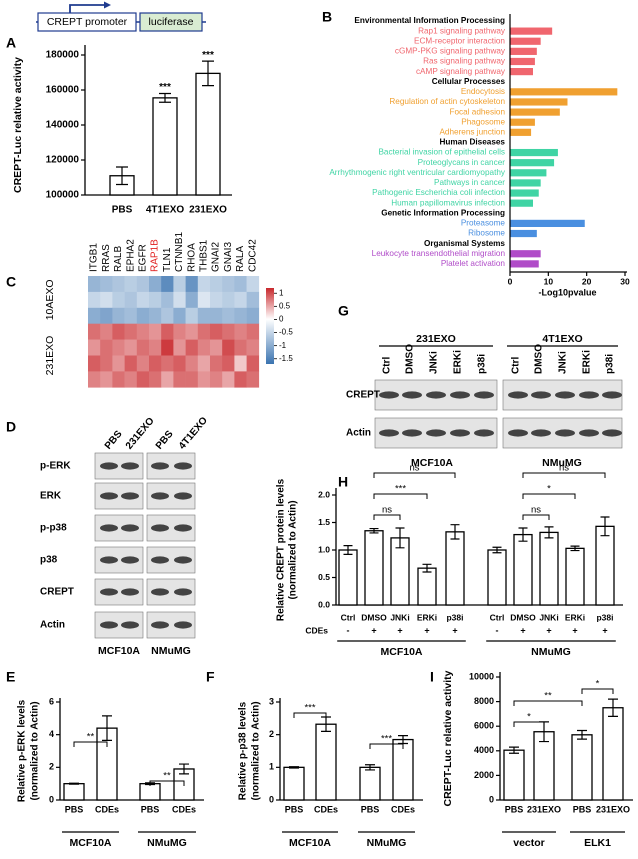 This screenshot has width=638, height=859. I want to click on treatment-label: CDEs, so click(316, 630).